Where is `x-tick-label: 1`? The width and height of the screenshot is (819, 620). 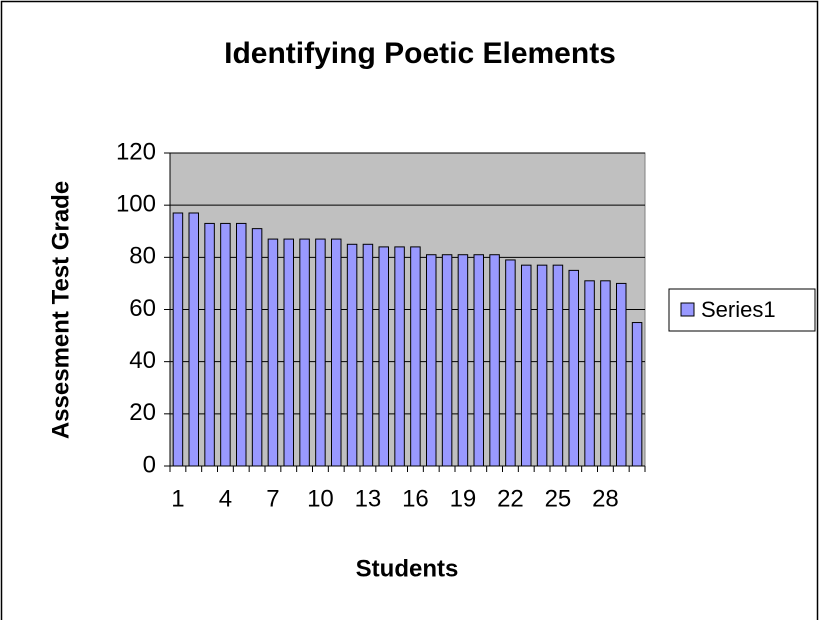
x-tick-label: 1 is located at coordinates (177, 498).